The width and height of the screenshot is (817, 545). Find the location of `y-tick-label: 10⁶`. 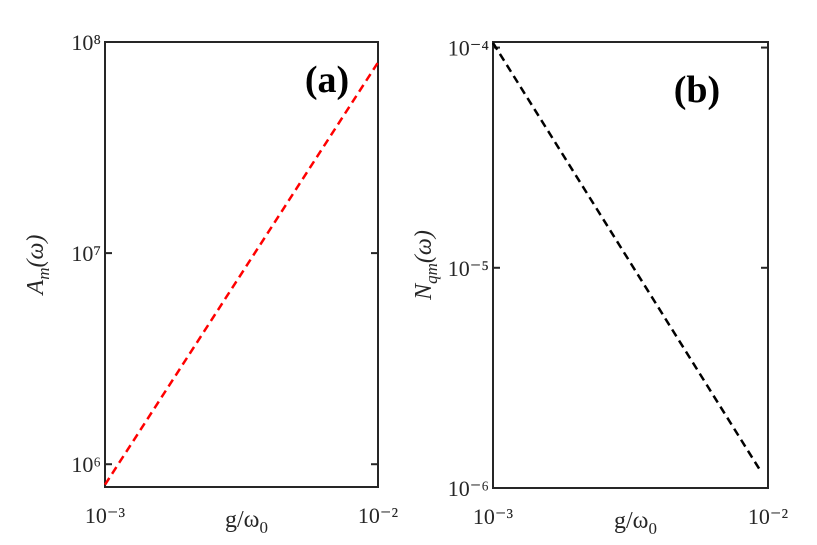

y-tick-label: 10⁶ is located at coordinates (86, 464).